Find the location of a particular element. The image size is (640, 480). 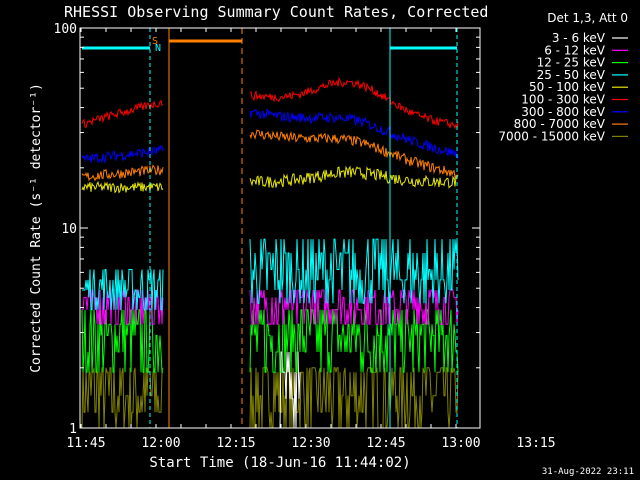

series-800-7000-kev-seg1 is located at coordinates (122, 173).